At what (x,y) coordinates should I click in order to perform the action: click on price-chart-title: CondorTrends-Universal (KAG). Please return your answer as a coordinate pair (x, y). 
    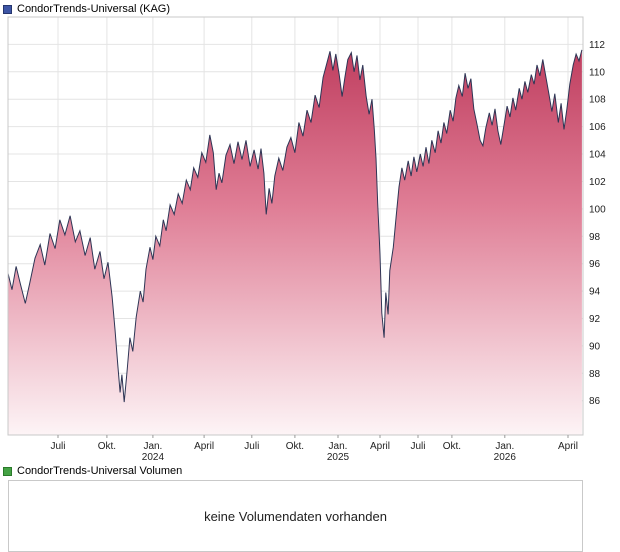
    Looking at the image, I should click on (94, 9).